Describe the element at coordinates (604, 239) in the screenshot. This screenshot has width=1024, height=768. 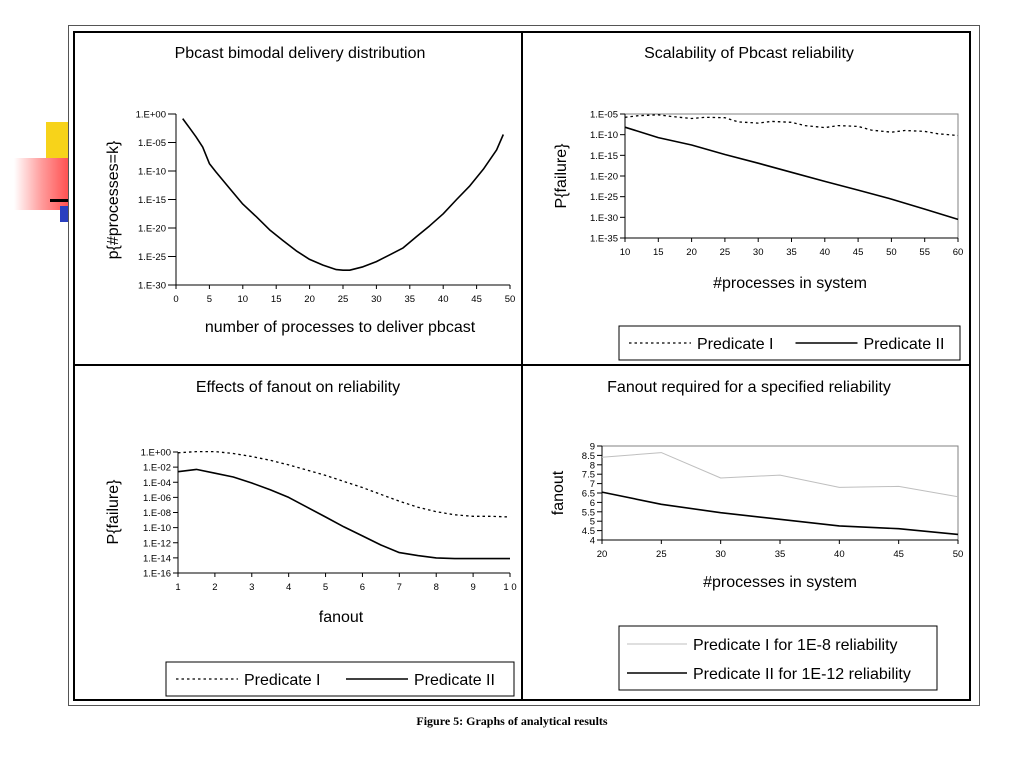
I see `y-tick-label: 1.E-35` at that location.